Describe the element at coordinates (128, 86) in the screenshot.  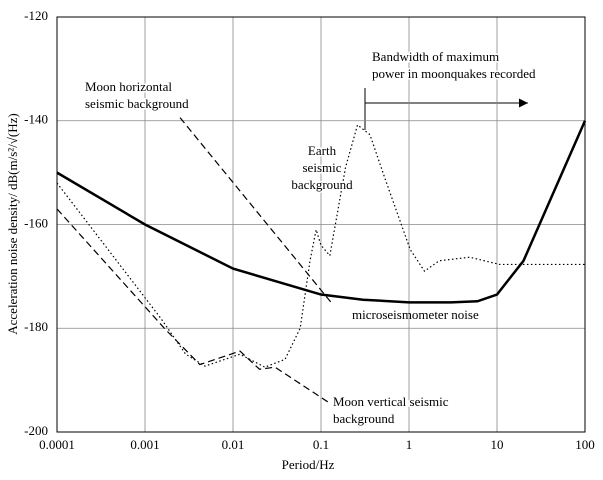
I see `annotation: Moon horizontal` at that location.